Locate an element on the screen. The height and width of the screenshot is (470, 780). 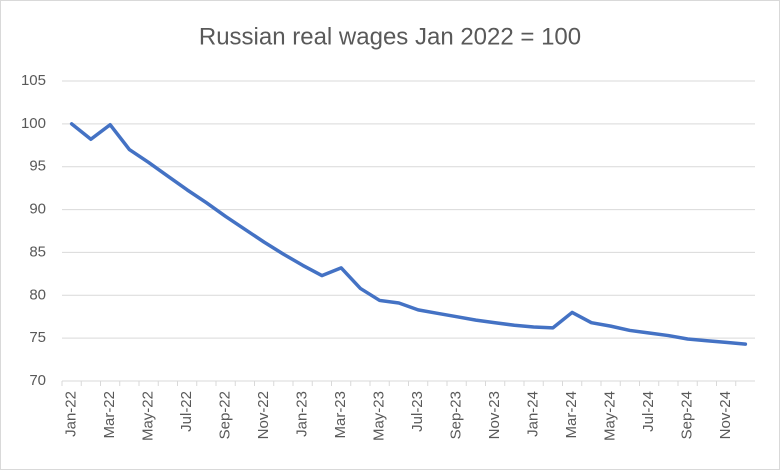
x-tick-label: Mar-23 is located at coordinates (340, 415).